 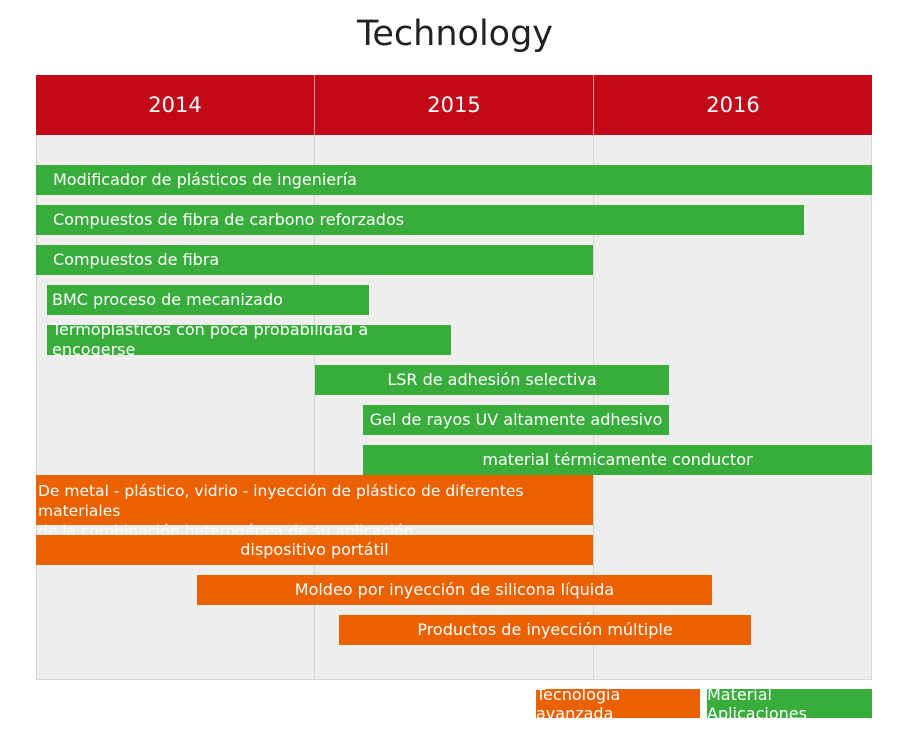 I want to click on timeline-bar: Compuestos de fibra, so click(x=314, y=260).